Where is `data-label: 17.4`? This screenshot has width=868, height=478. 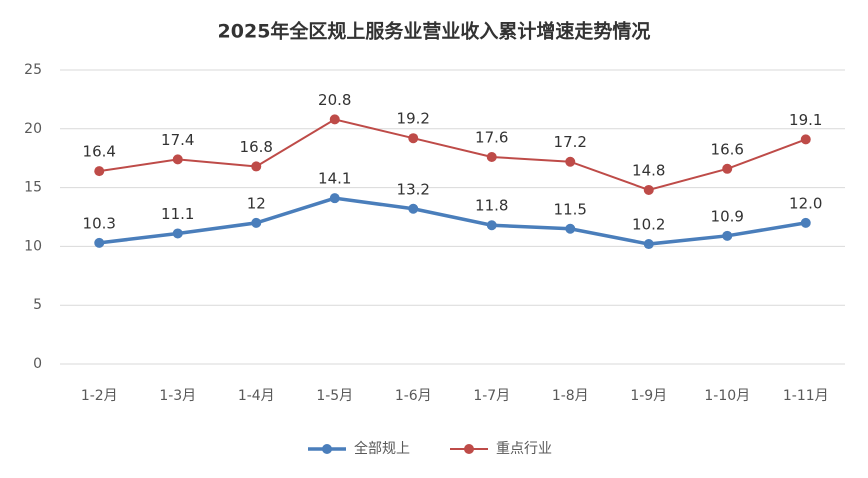
data-label: 17.4 is located at coordinates (177, 140).